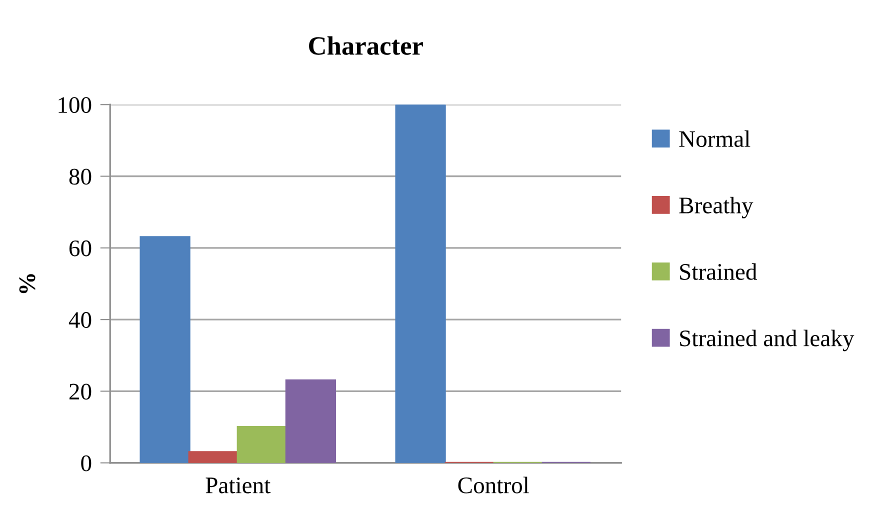 The height and width of the screenshot is (523, 881). What do you see at coordinates (80, 248) in the screenshot?
I see `y-tick-label: 60` at bounding box center [80, 248].